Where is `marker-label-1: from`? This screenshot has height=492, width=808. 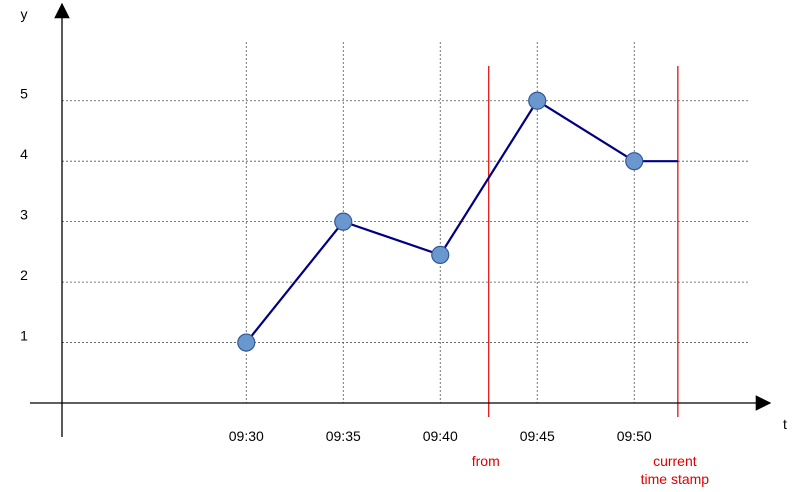 marker-label-1: from is located at coordinates (486, 461).